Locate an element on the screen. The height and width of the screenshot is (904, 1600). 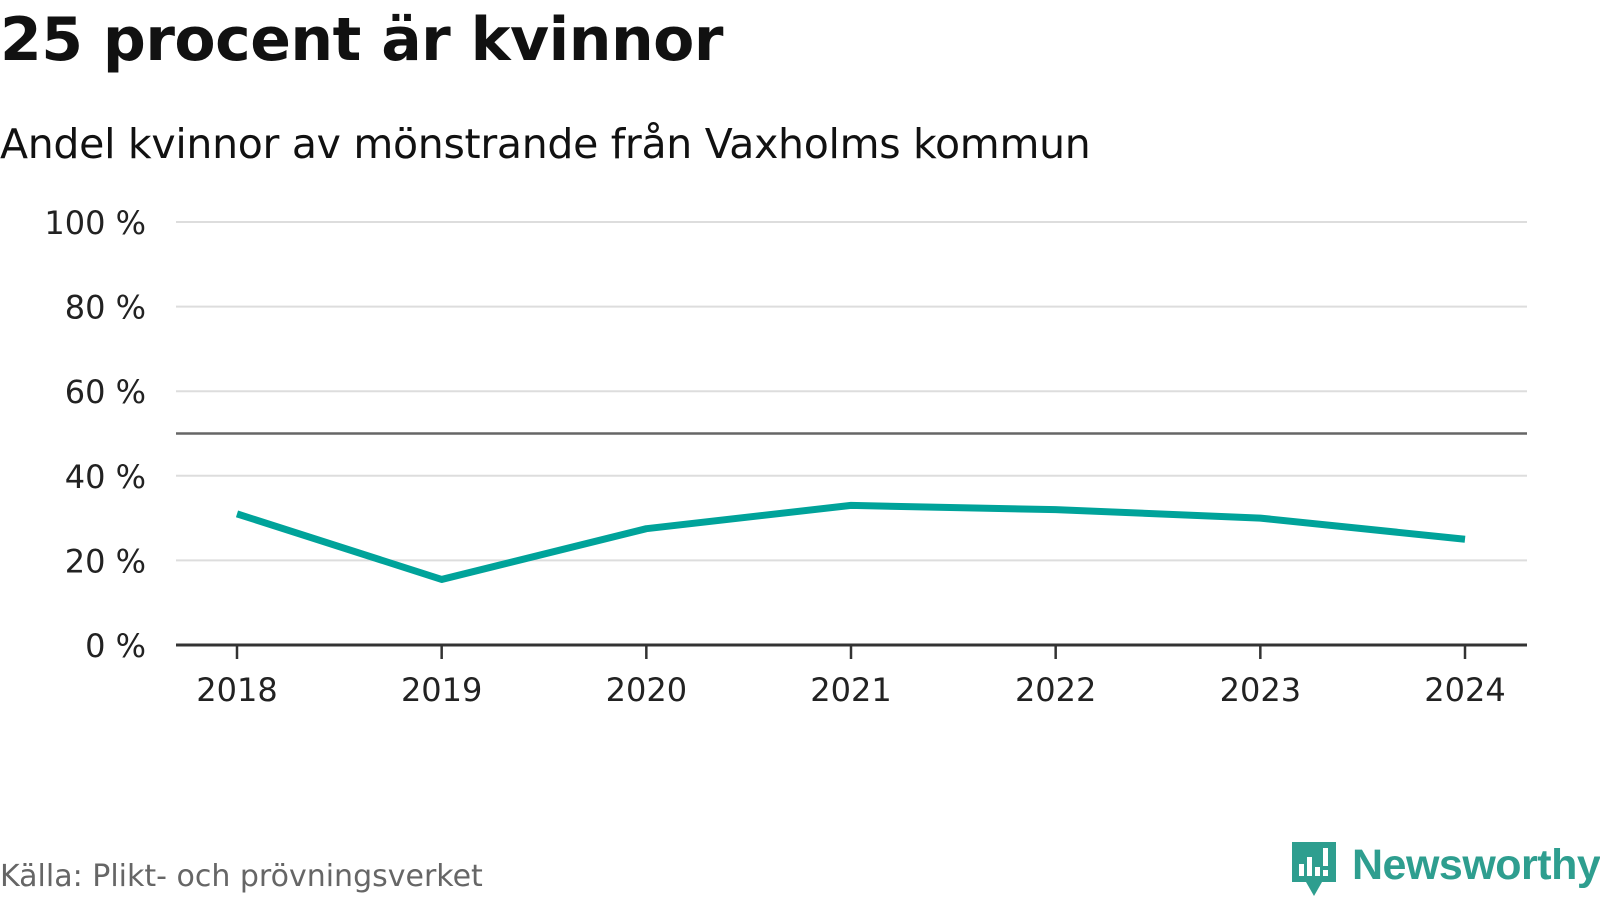
x-tick-label-2024: 2024 is located at coordinates (1464, 690).